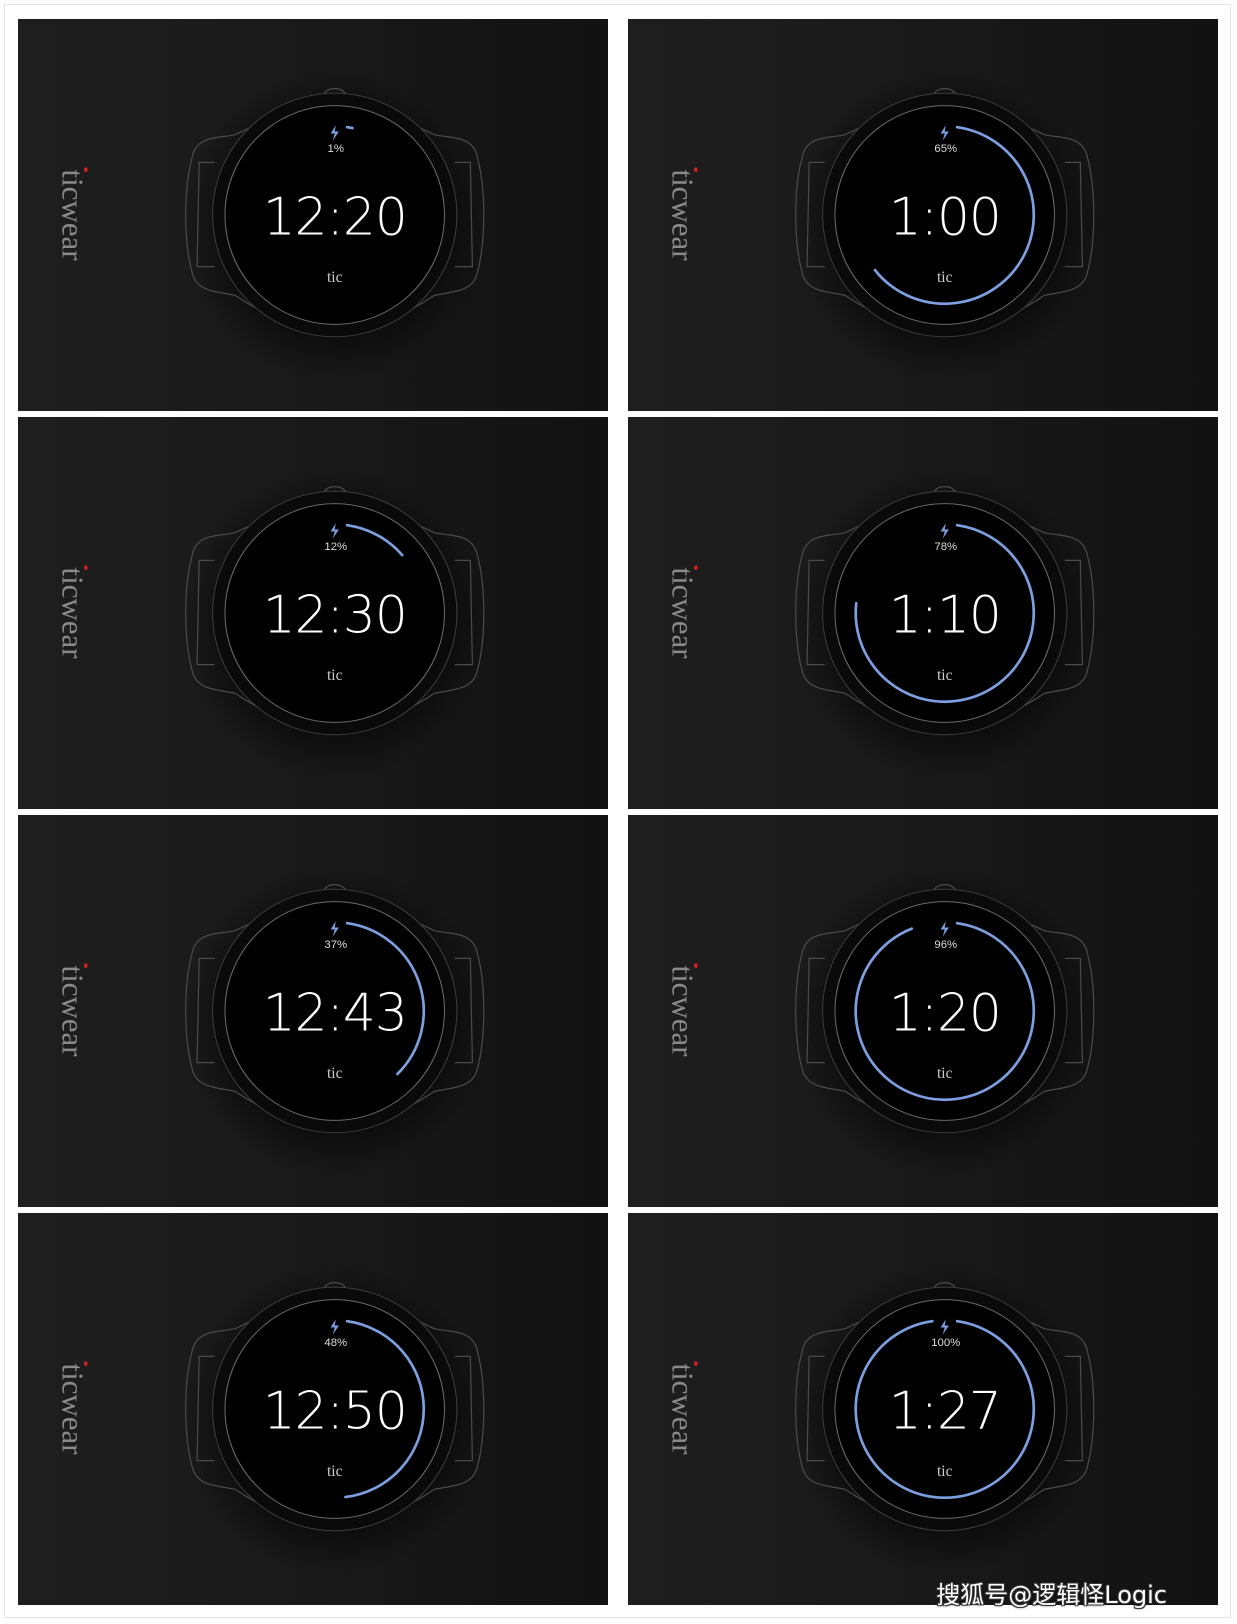  I want to click on battery-percent: 48%, so click(335, 1343).